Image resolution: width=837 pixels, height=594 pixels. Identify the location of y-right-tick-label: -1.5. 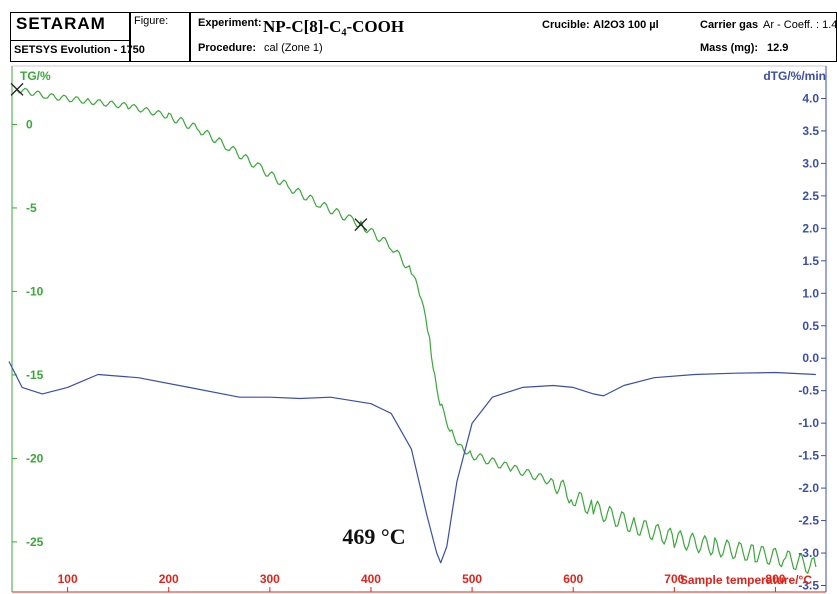
(808, 456).